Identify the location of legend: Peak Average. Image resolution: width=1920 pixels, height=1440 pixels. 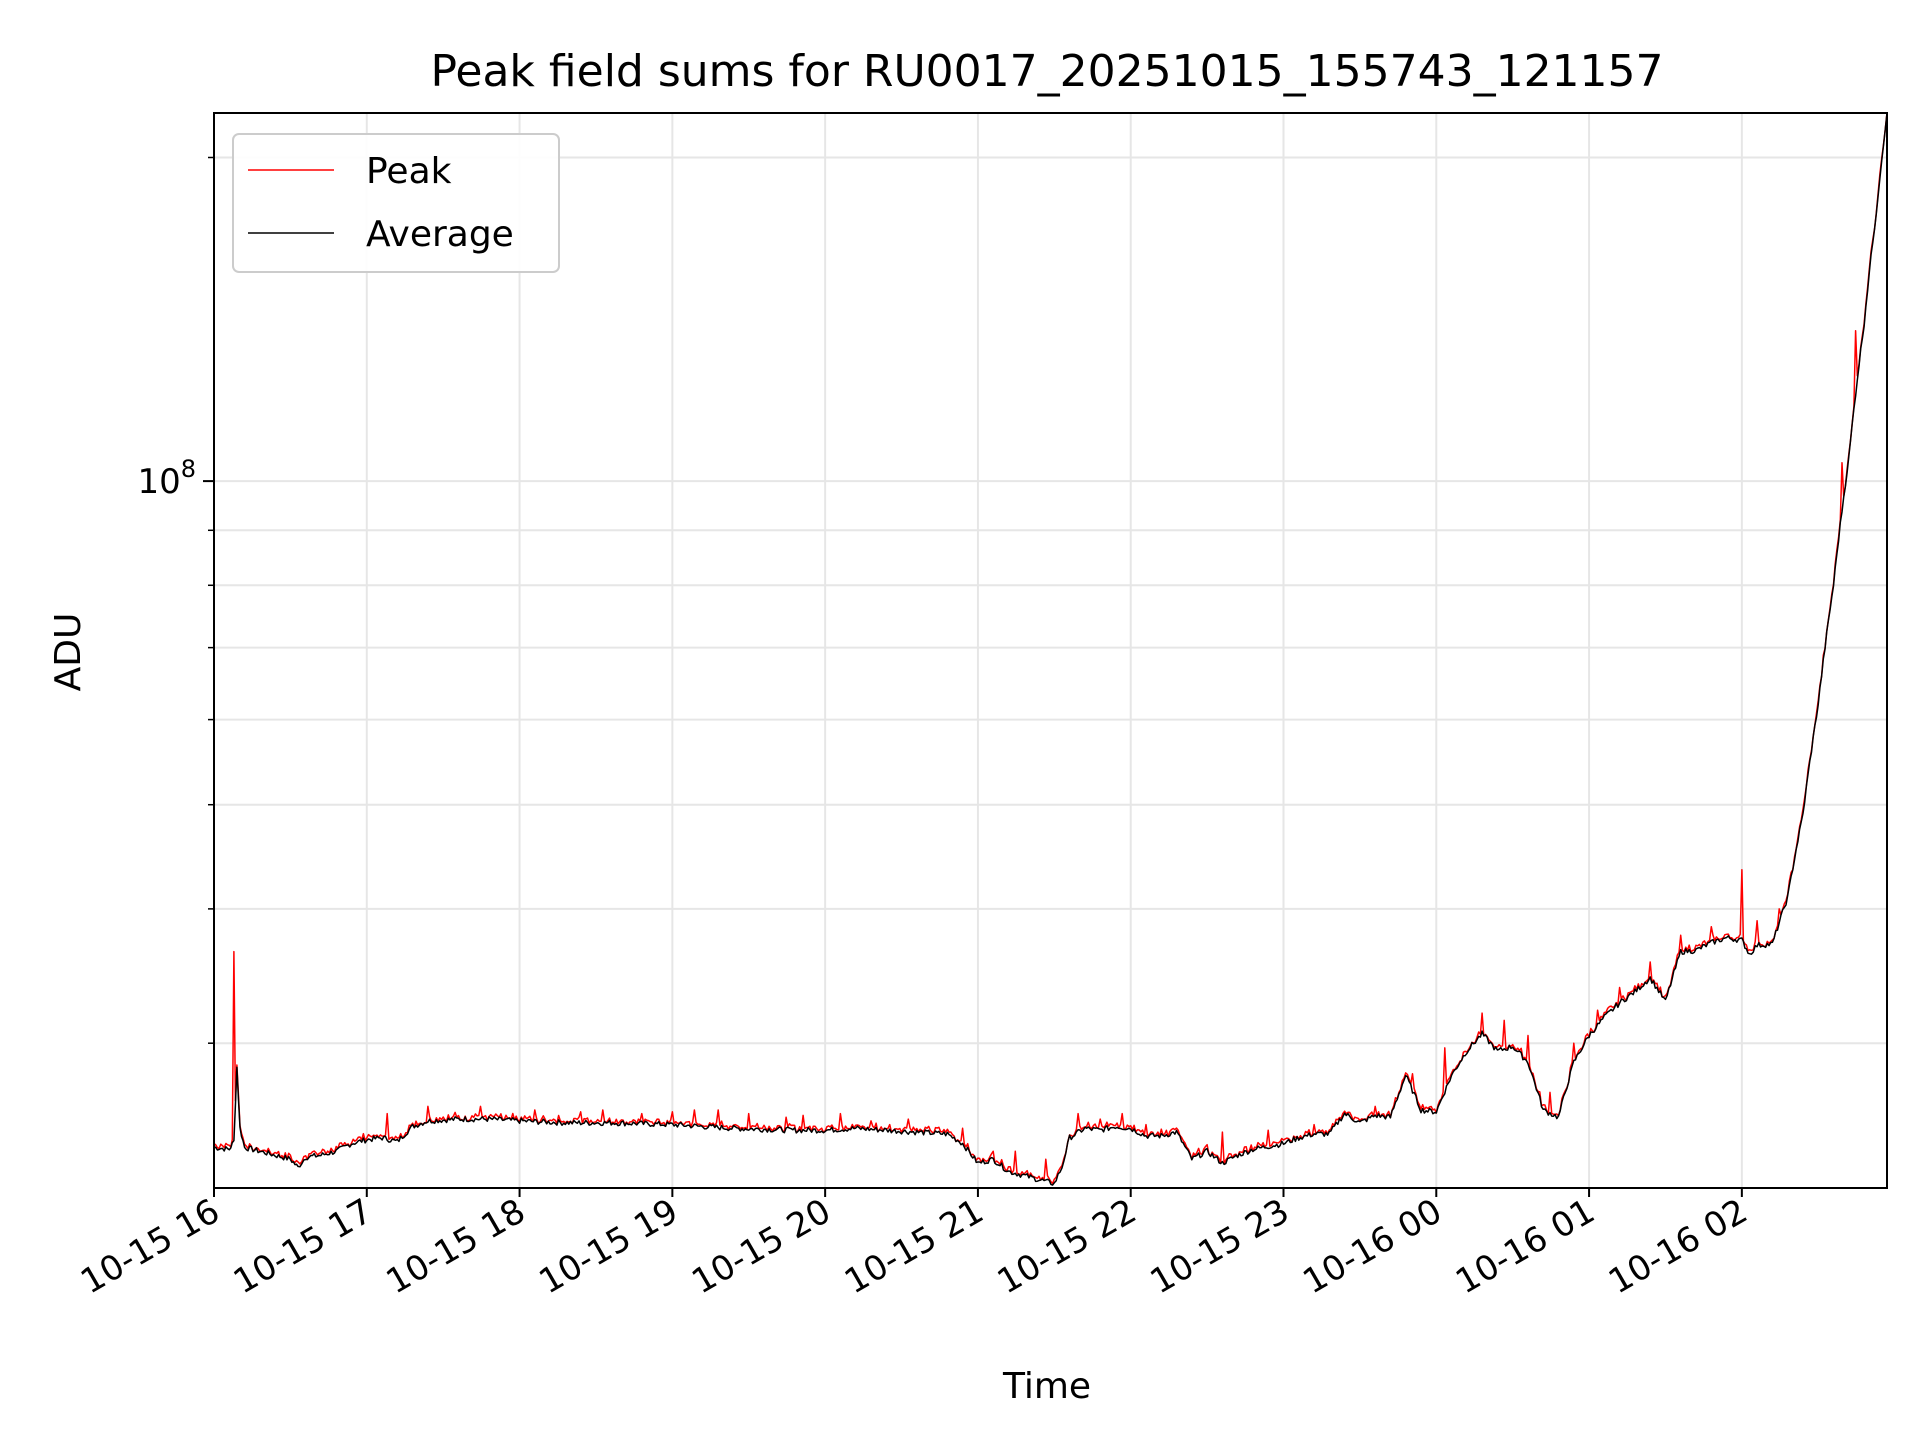
(396, 203).